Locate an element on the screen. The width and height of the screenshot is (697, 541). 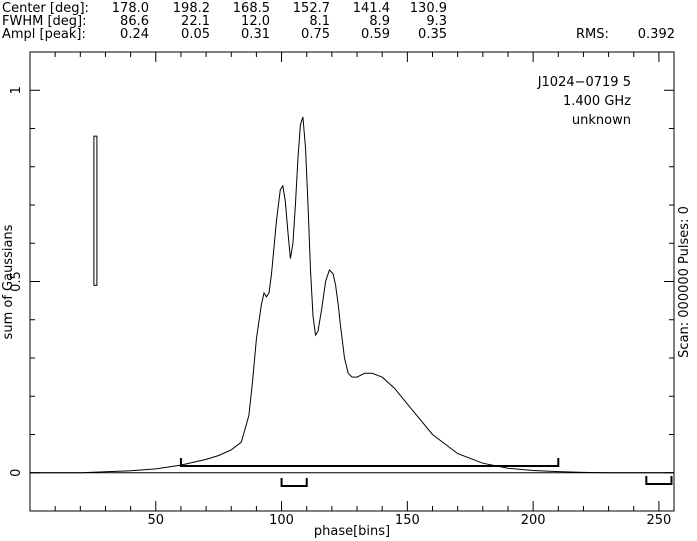
x-tick-label: 50 is located at coordinates (156, 520).